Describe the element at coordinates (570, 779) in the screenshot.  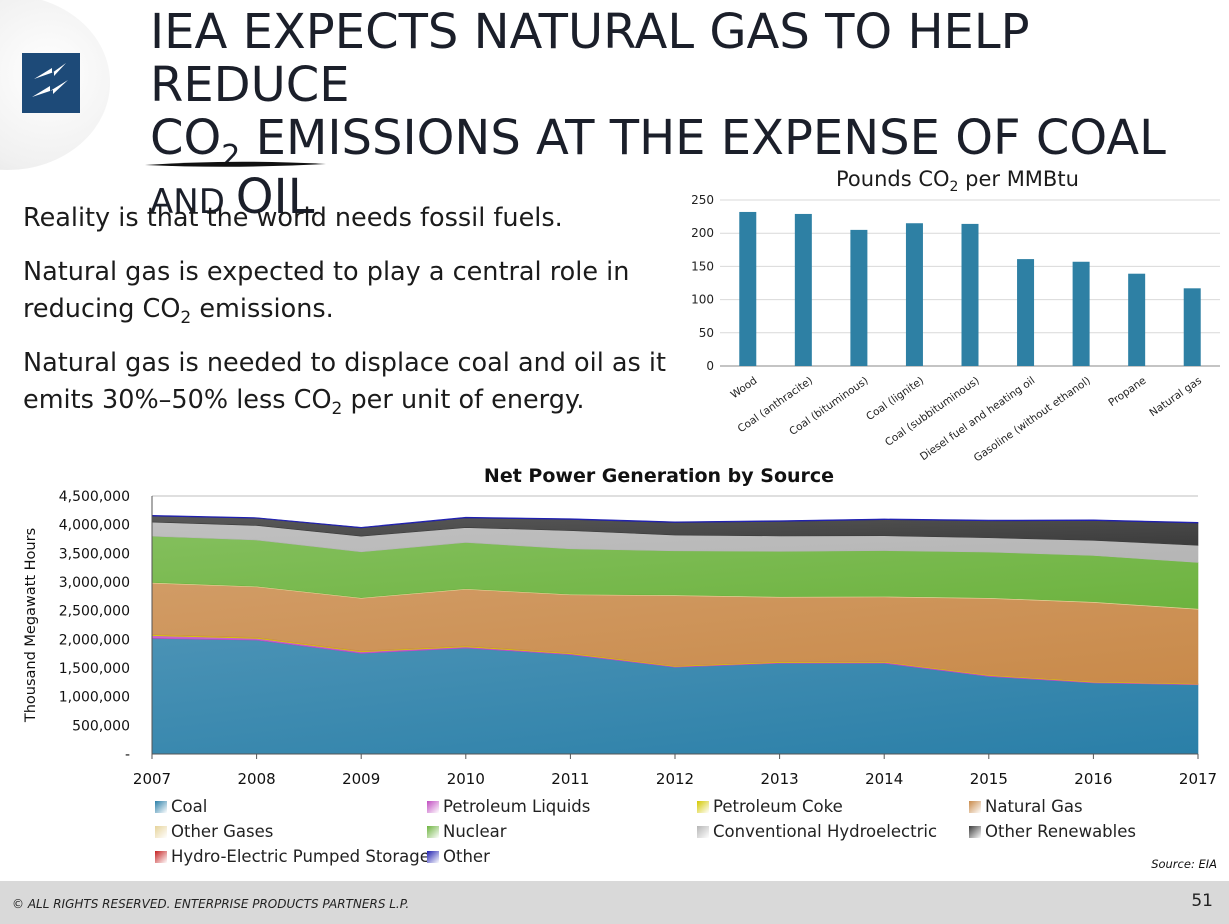
I see `area-x-tick-label: 2011` at that location.